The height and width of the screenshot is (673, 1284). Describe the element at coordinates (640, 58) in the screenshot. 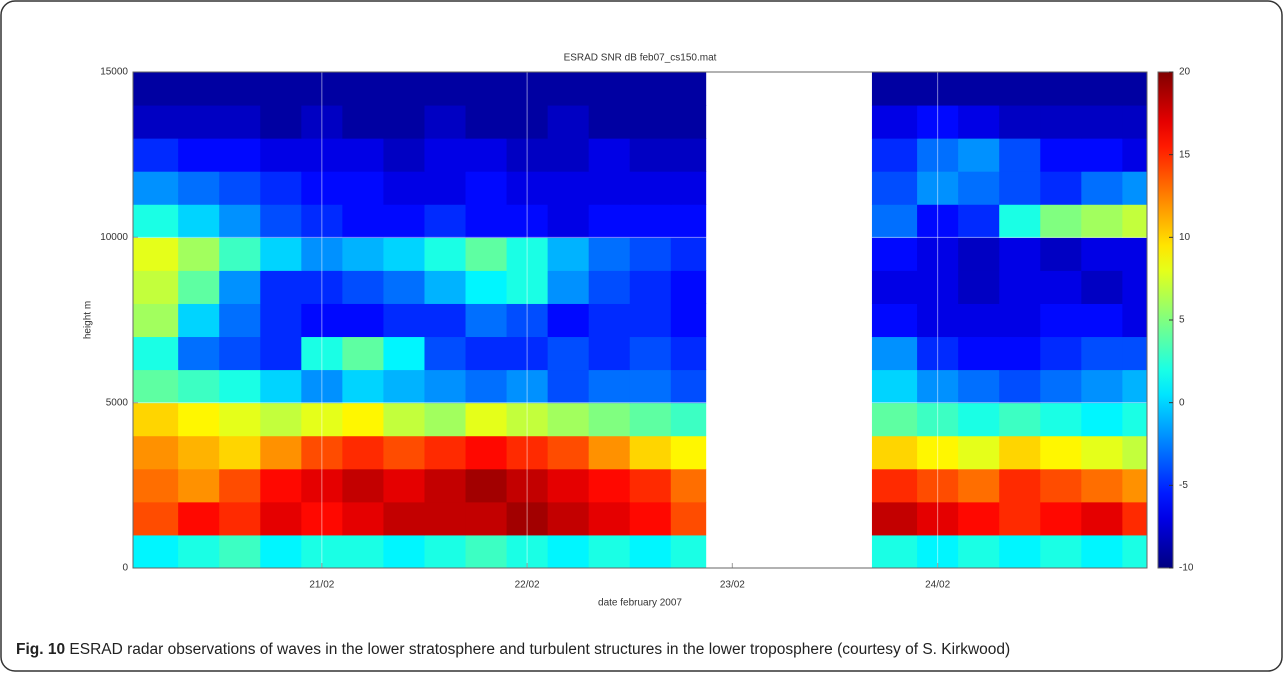

I see `chart-title: ESRAD SNR dB feb07_cs150.mat` at that location.